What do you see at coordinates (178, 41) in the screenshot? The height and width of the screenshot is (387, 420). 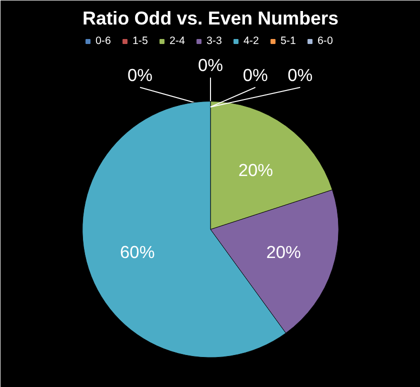 I see `legend-label: 2-4` at bounding box center [178, 41].